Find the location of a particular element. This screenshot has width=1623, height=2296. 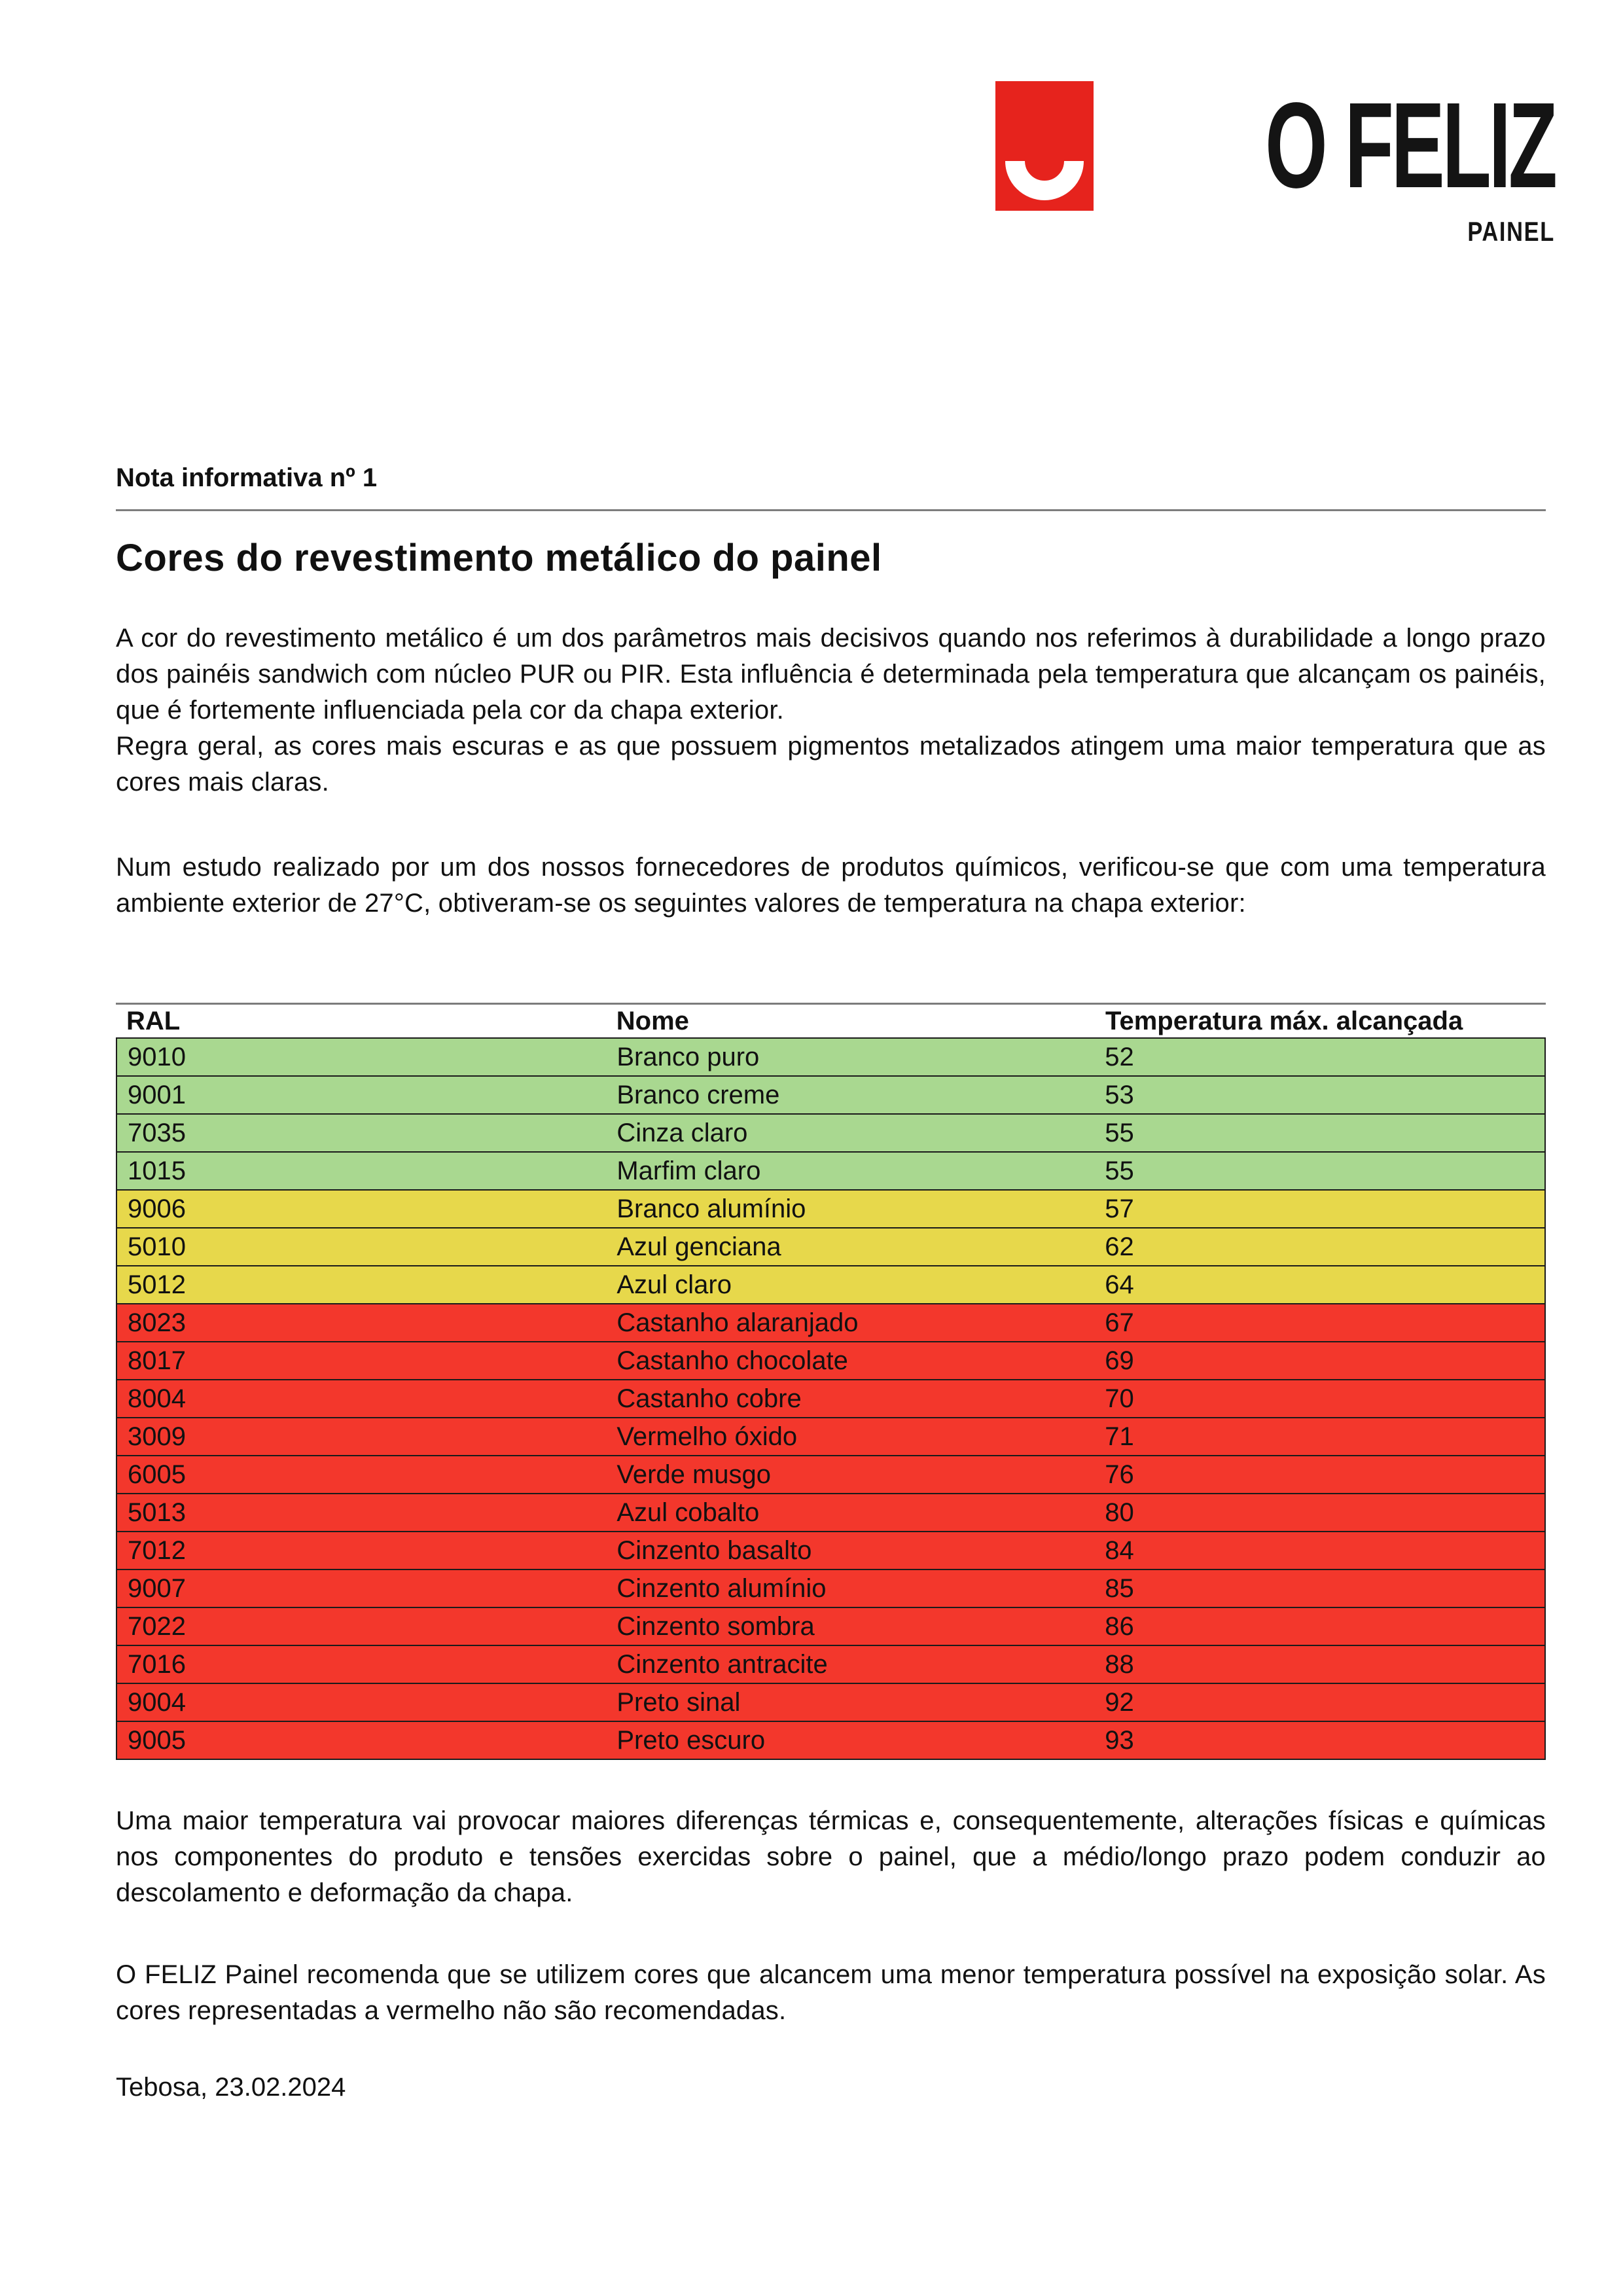

table-row: 9001 Branco creme 53 is located at coordinates (830, 1096).